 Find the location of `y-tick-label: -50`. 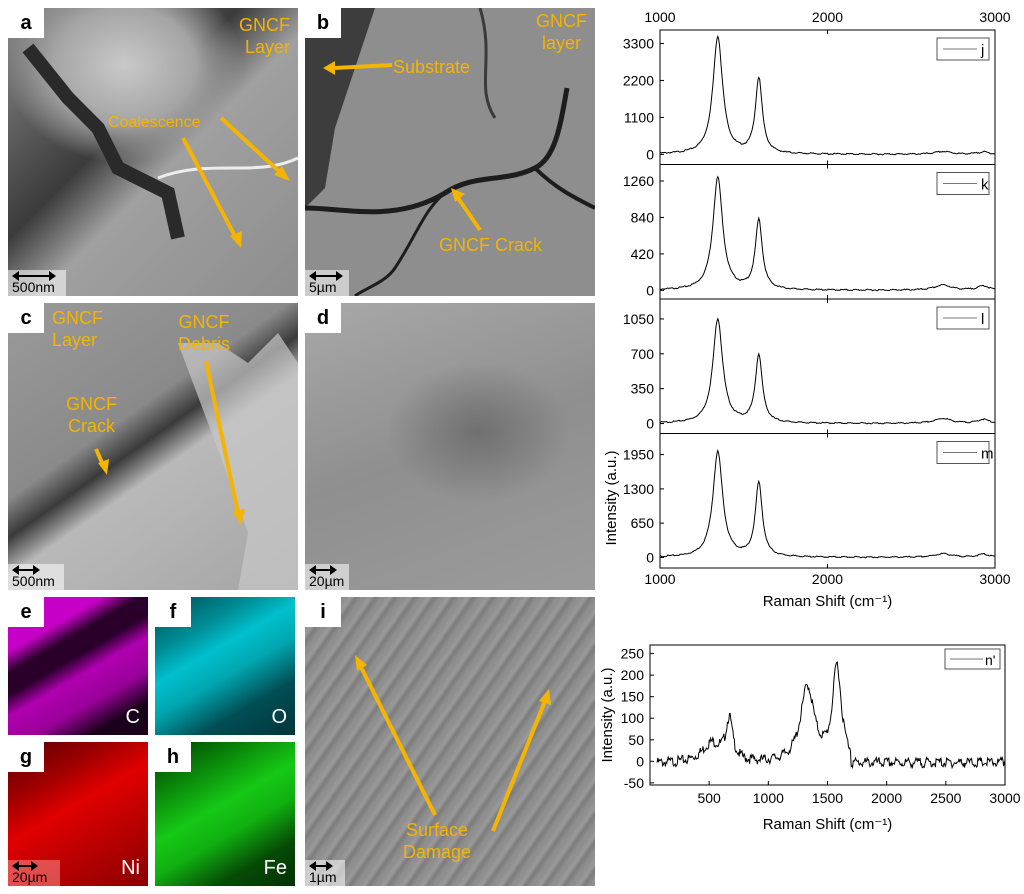

y-tick-label: -50 is located at coordinates (634, 783).